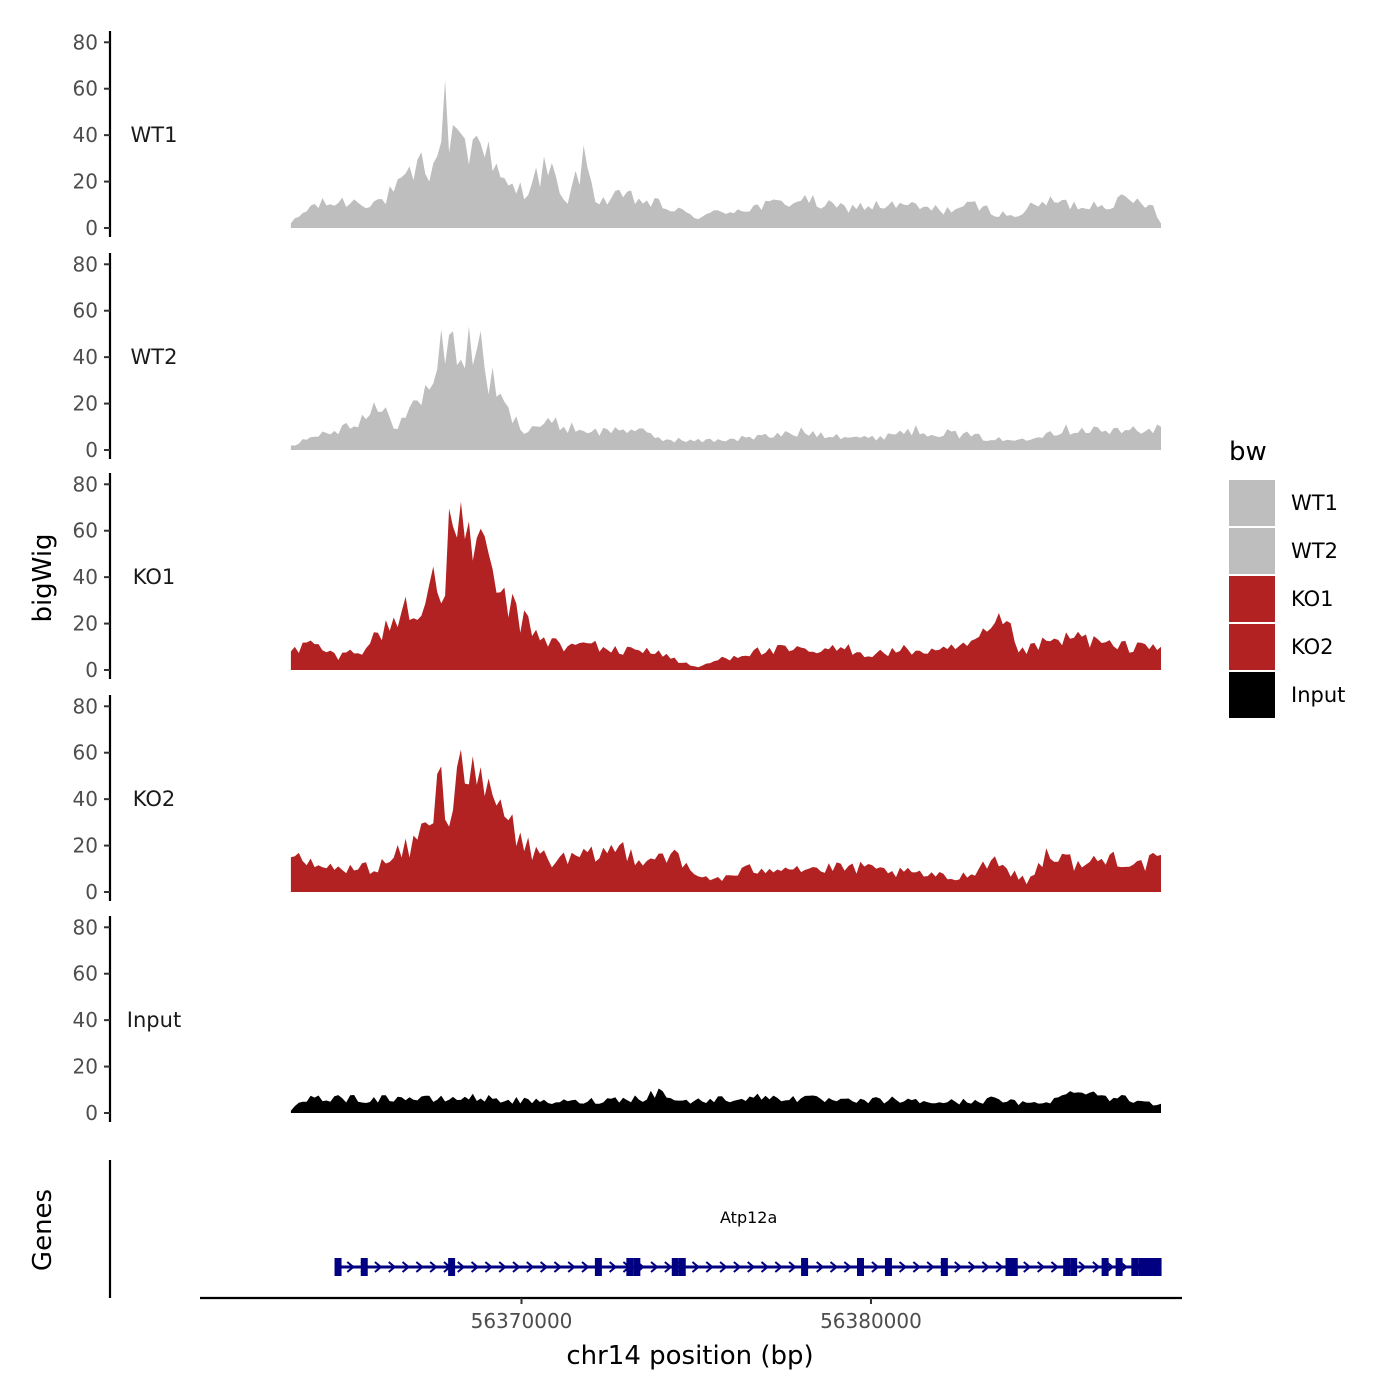 The image size is (1400, 1400). Describe the element at coordinates (154, 357) in the screenshot. I see `track-label: WT2` at that location.